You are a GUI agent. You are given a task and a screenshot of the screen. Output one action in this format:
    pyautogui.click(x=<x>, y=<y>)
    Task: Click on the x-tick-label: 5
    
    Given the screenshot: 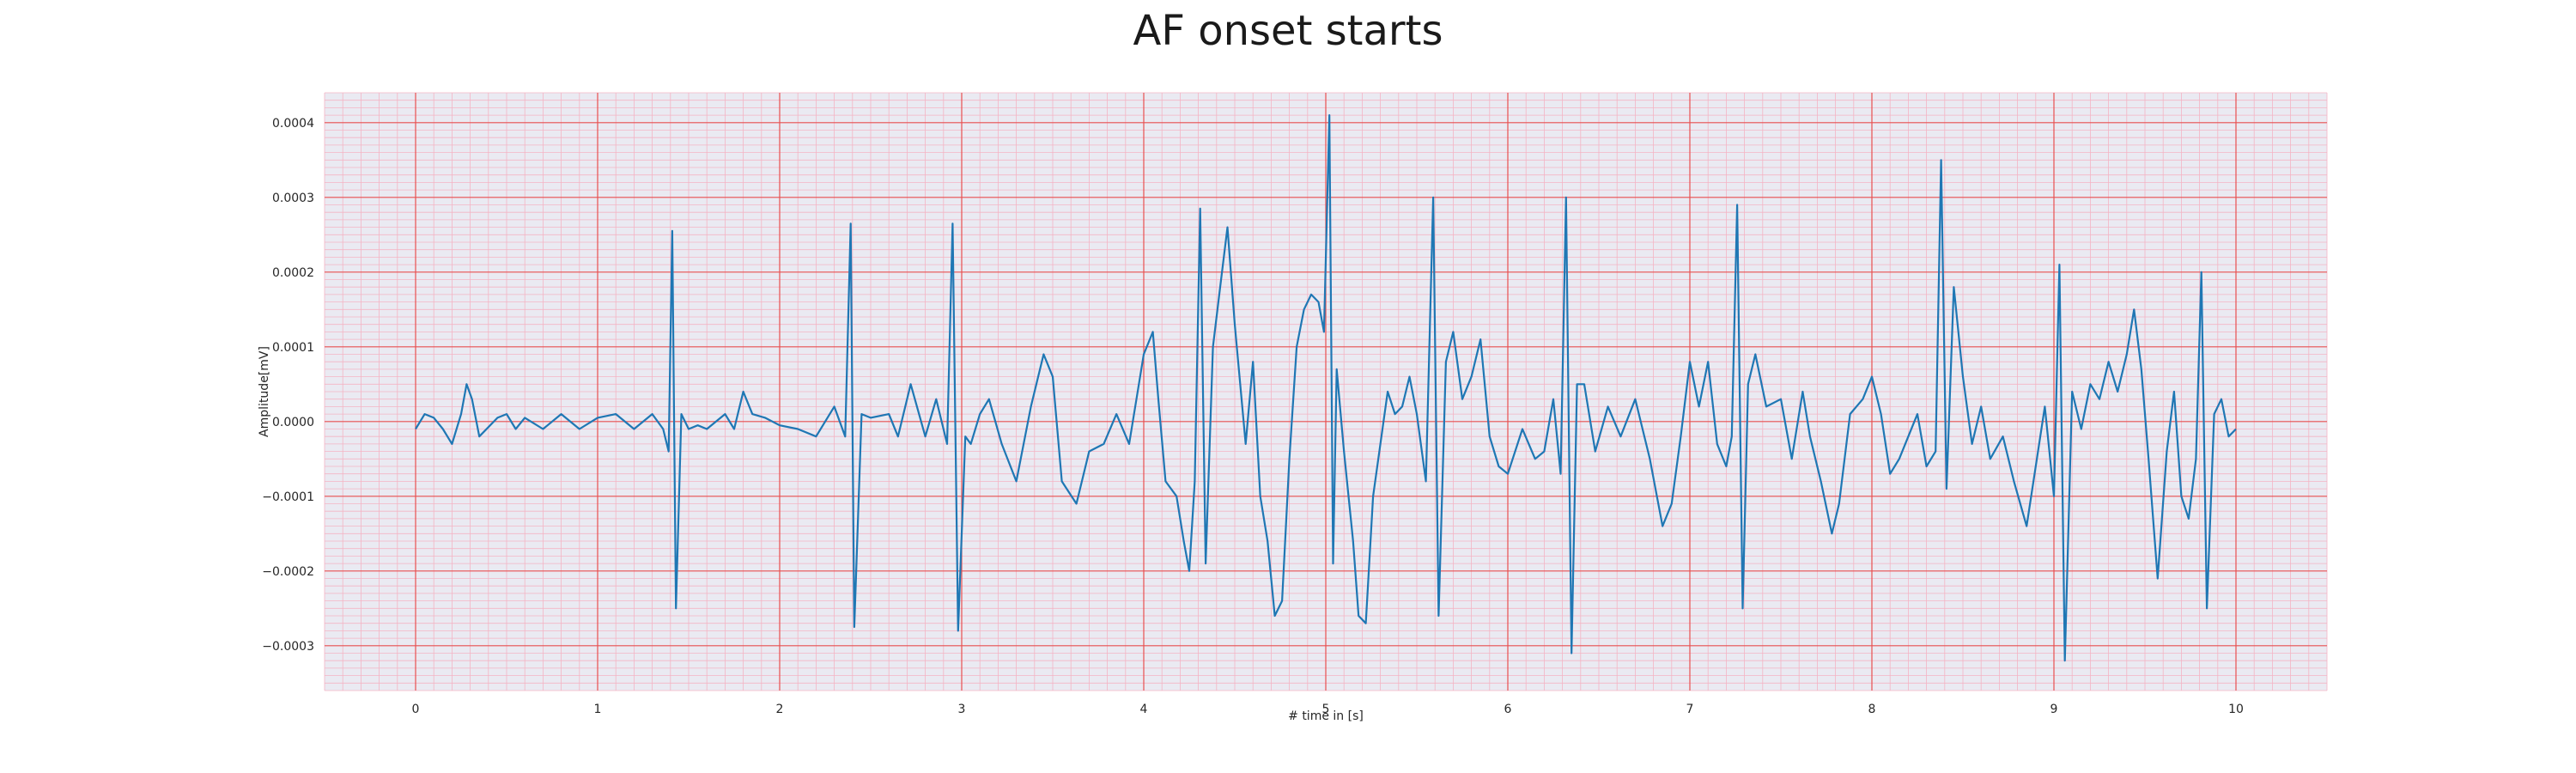 What is the action you would take?
    pyautogui.click(x=1326, y=709)
    